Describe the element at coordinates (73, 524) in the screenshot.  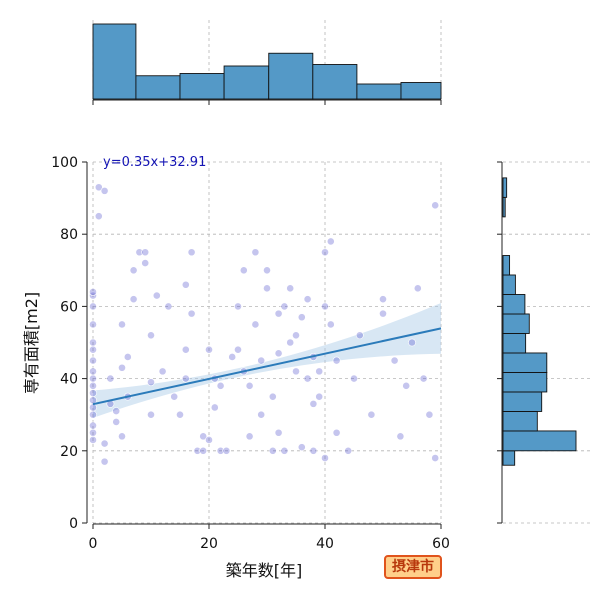
I see `y-tick-label: 0` at that location.